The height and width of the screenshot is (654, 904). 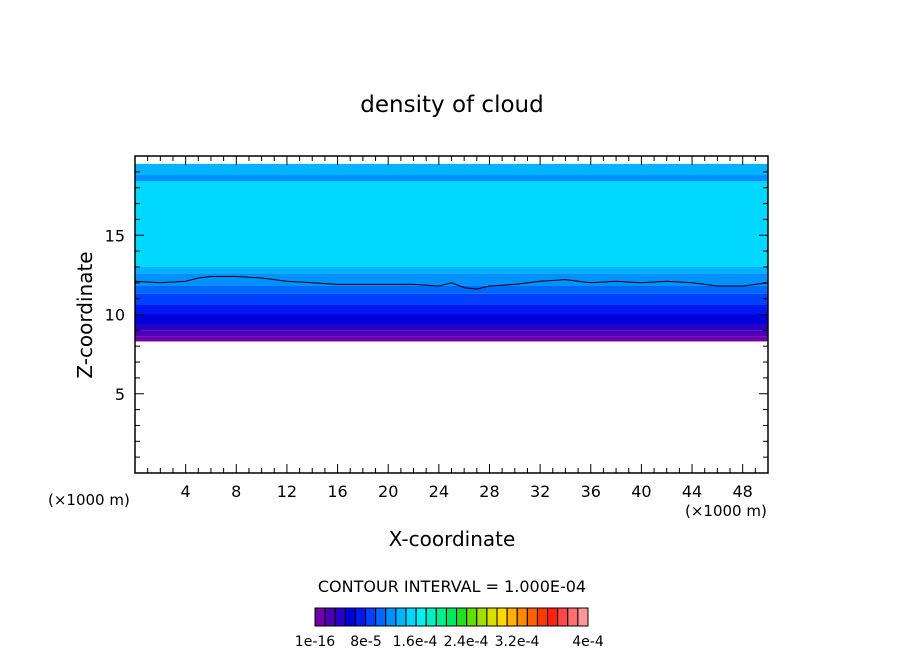 I want to click on y-axis-label: Z-coordinate, so click(x=85, y=314).